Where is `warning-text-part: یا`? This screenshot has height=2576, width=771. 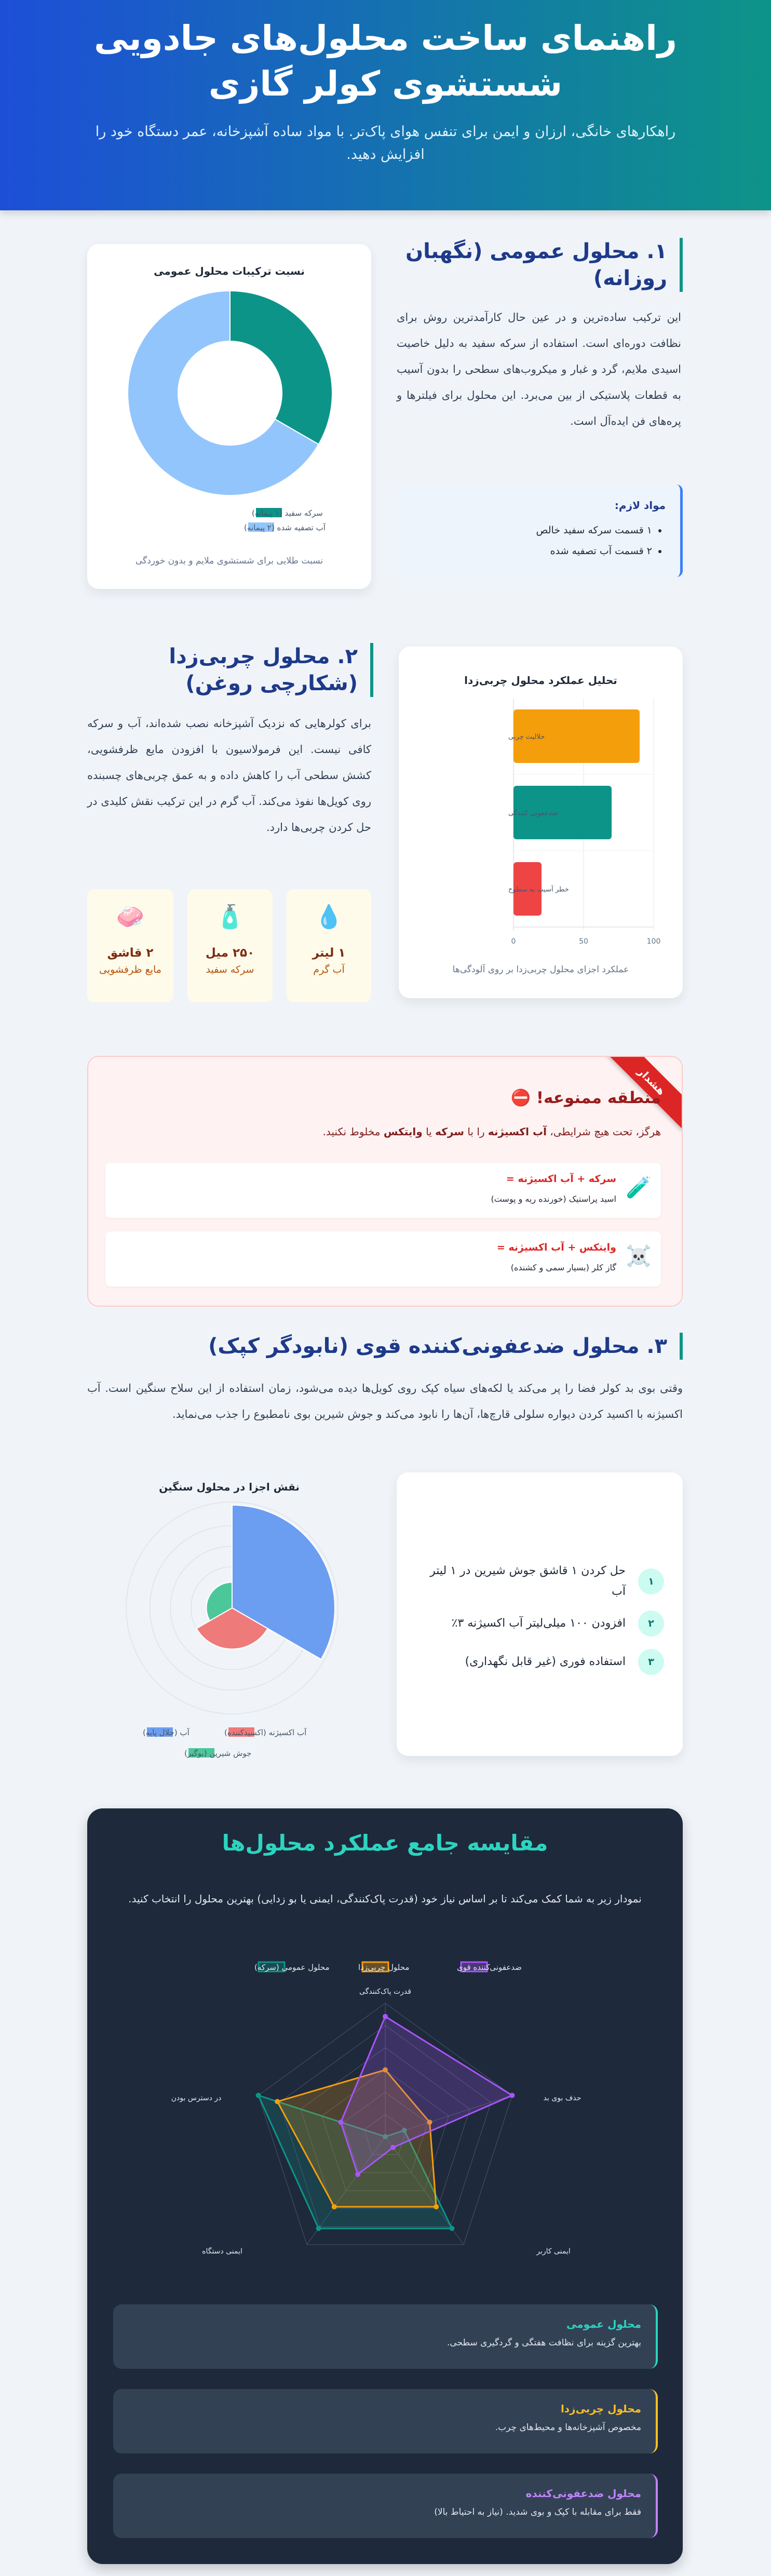 warning-text-part: یا is located at coordinates (429, 1131).